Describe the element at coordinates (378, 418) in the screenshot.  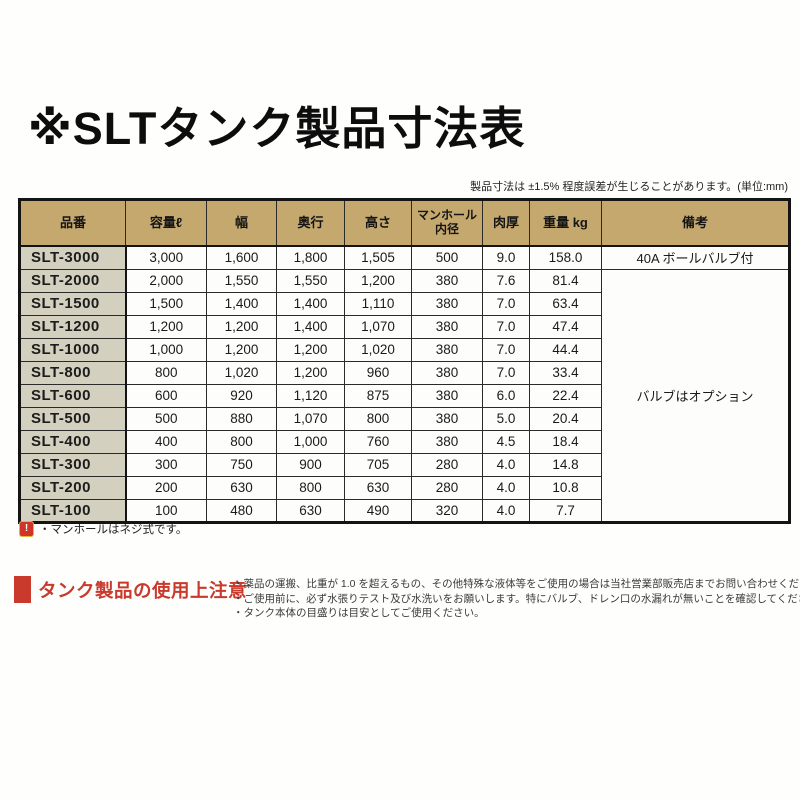
I see `cell-height: 800` at that location.